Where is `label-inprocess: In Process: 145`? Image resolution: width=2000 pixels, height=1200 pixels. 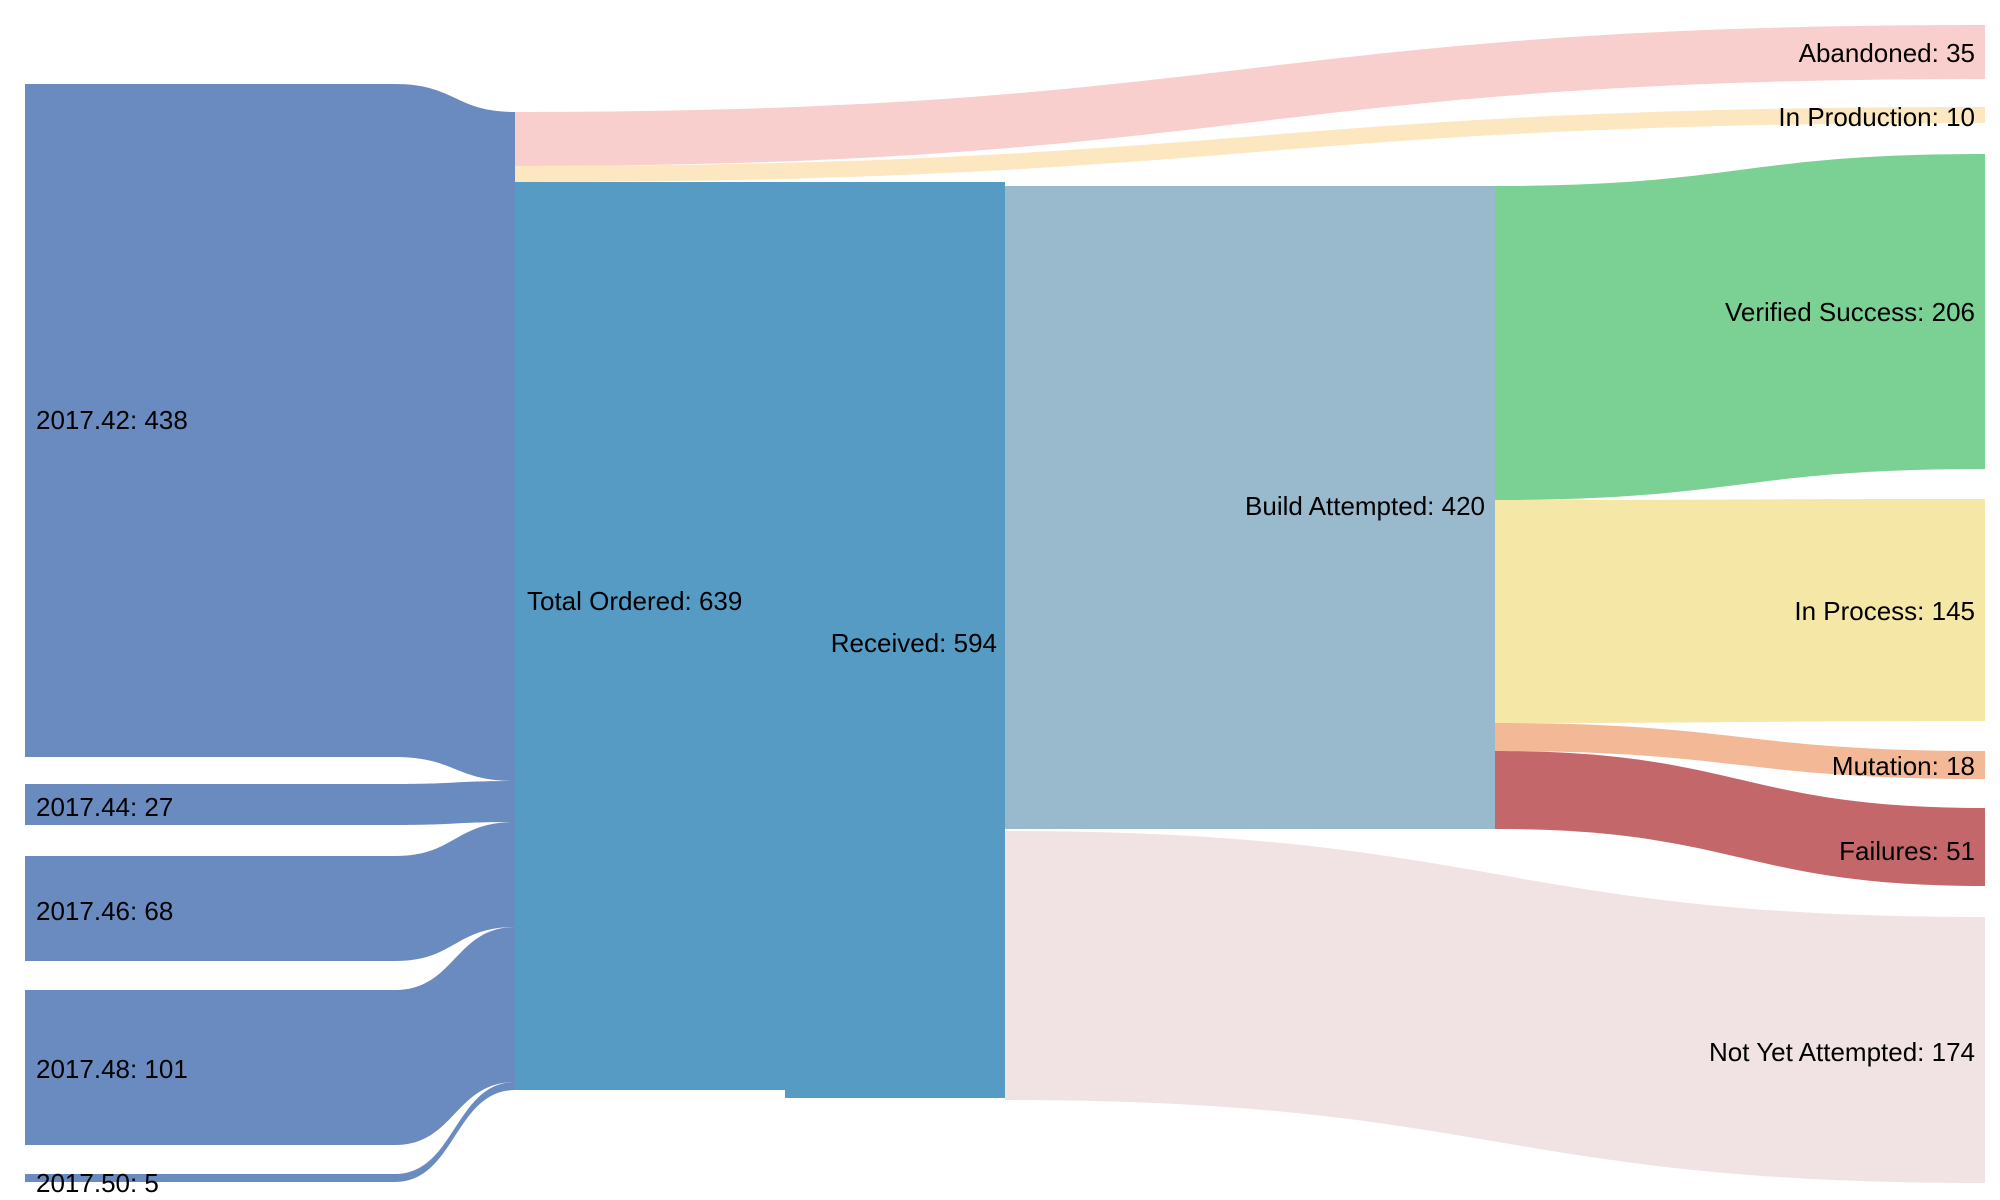
label-inprocess: In Process: 145 is located at coordinates (1884, 611).